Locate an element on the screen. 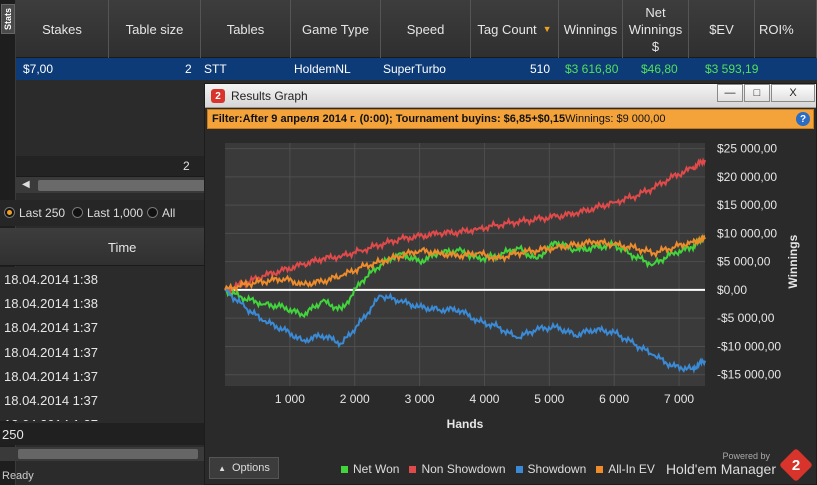 The height and width of the screenshot is (485, 817). y-tick-label: -$15 000,00 is located at coordinates (749, 375).